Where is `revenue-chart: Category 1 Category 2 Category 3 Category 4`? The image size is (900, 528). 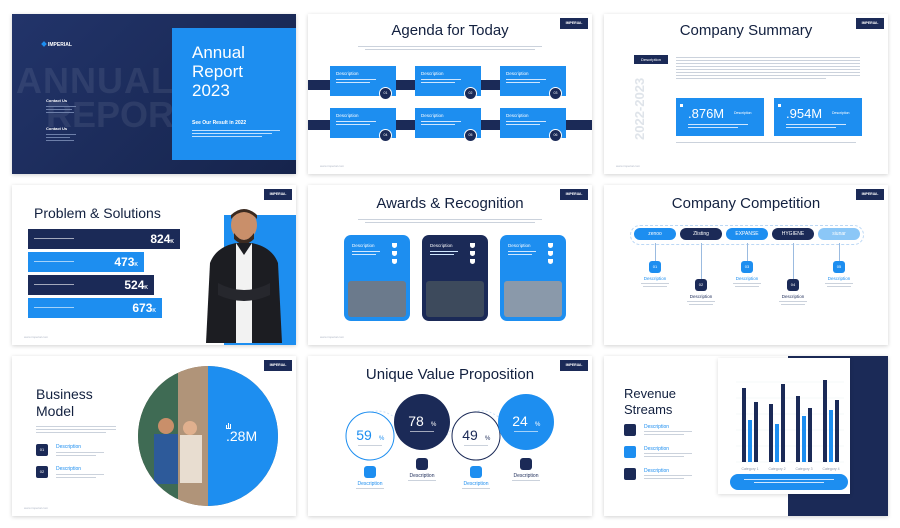
revenue-chart: Category 1 Category 2 Category 3 Category 4 is located at coordinates (790, 425).